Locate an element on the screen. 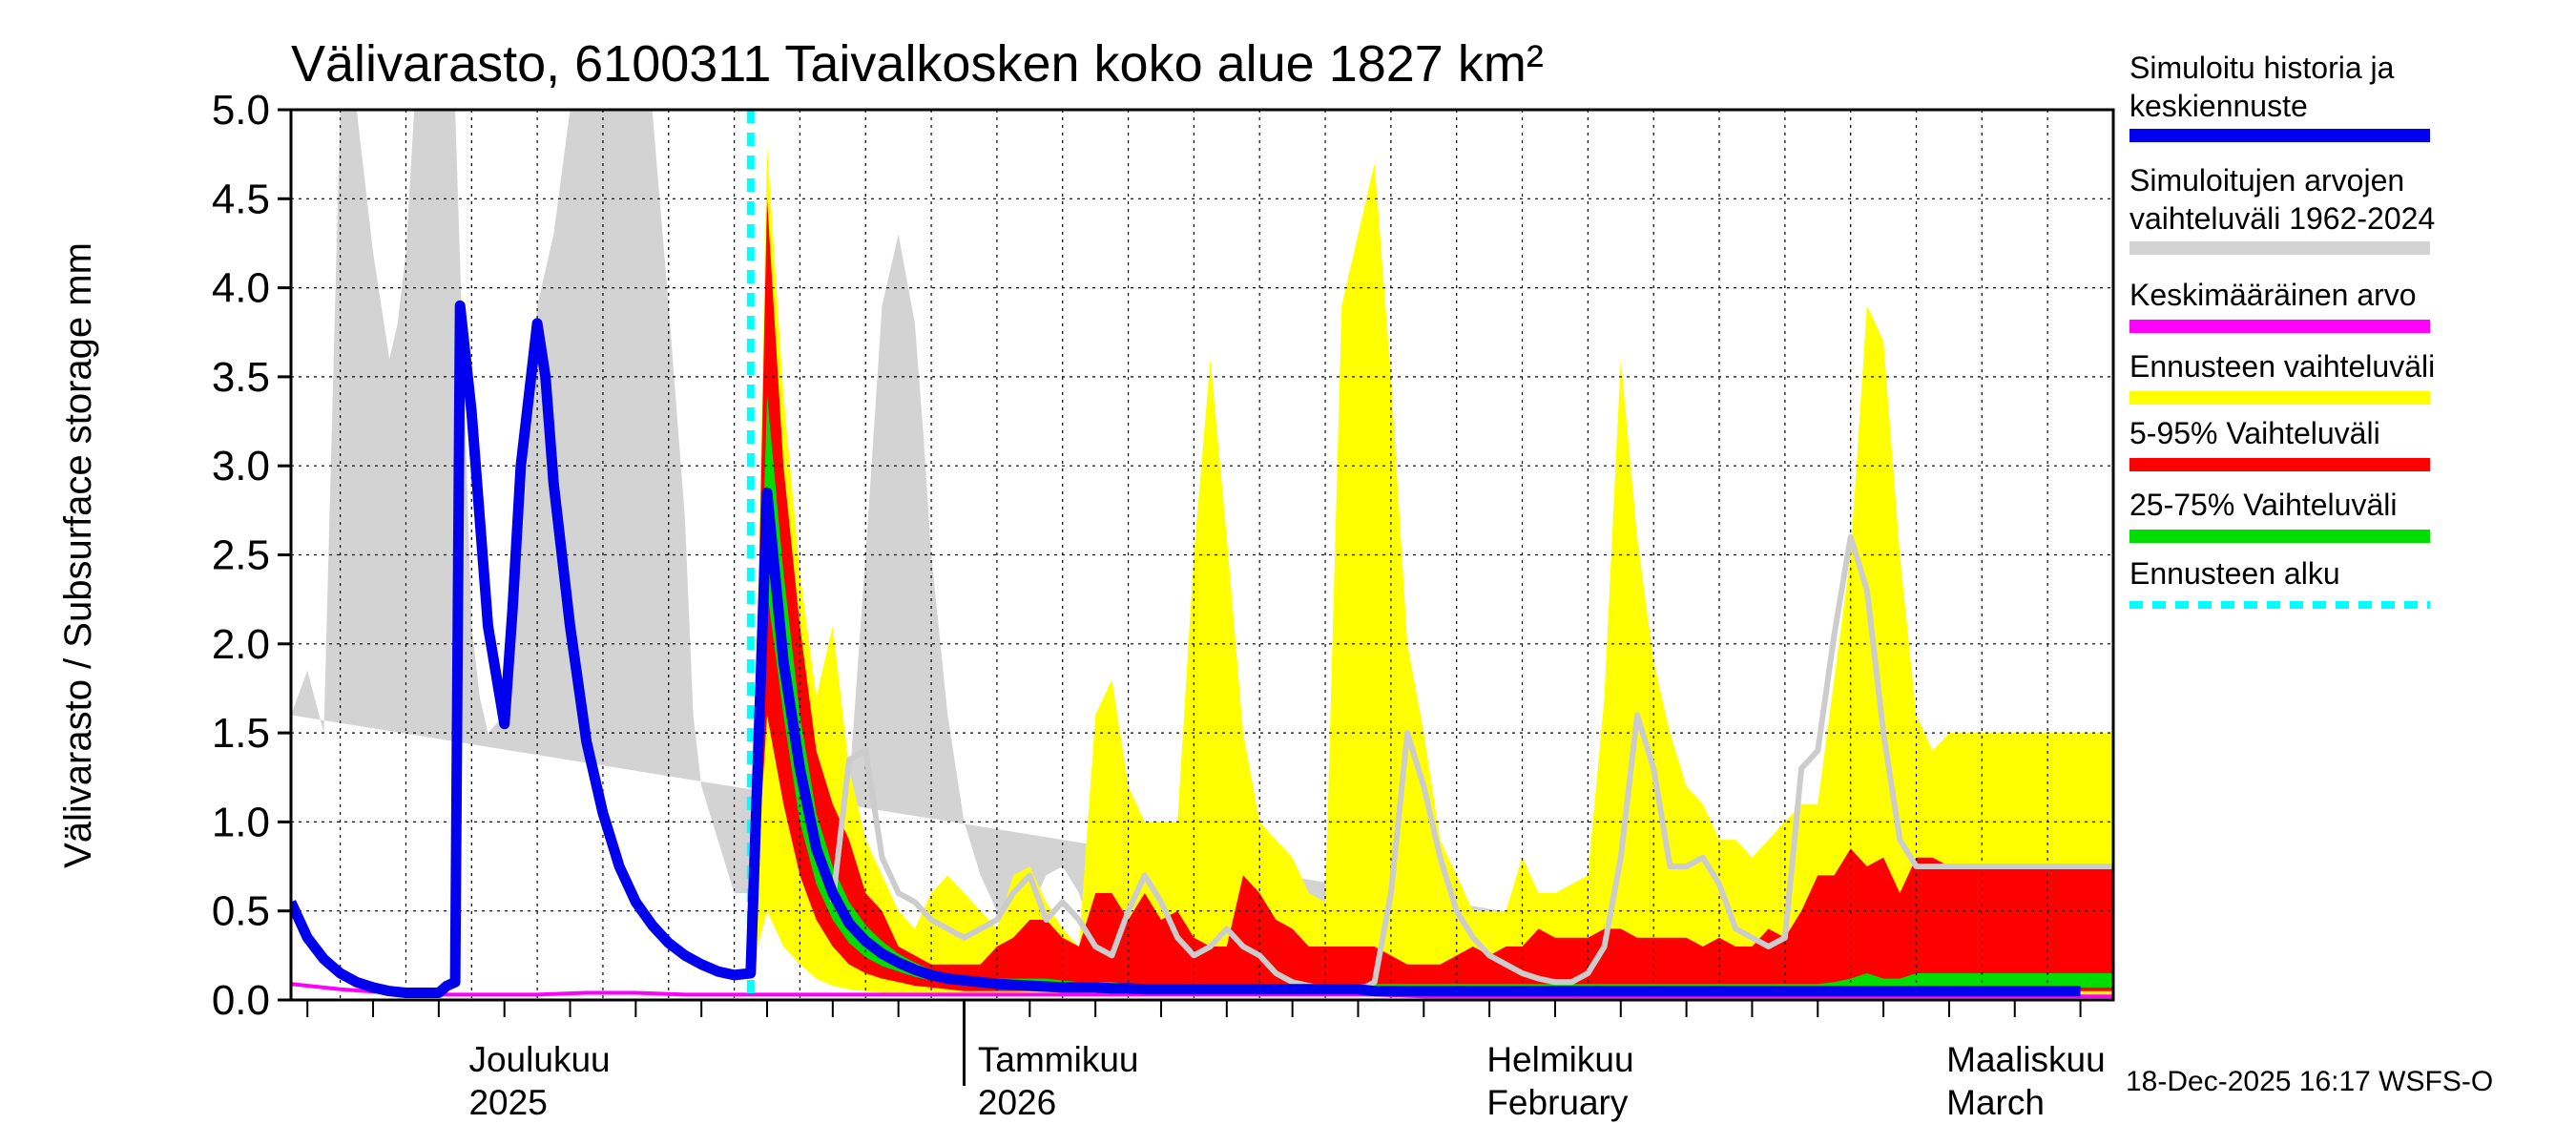 Image resolution: width=2576 pixels, height=1145 pixels. legend-label: Simuloitujen arvojen is located at coordinates (2266, 180).